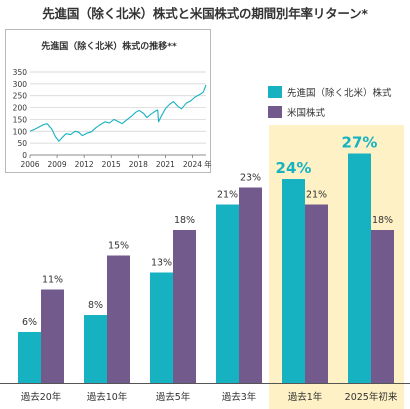 The height and width of the screenshot is (409, 410). I want to click on inset-y-tick-350: 350, so click(20, 72).